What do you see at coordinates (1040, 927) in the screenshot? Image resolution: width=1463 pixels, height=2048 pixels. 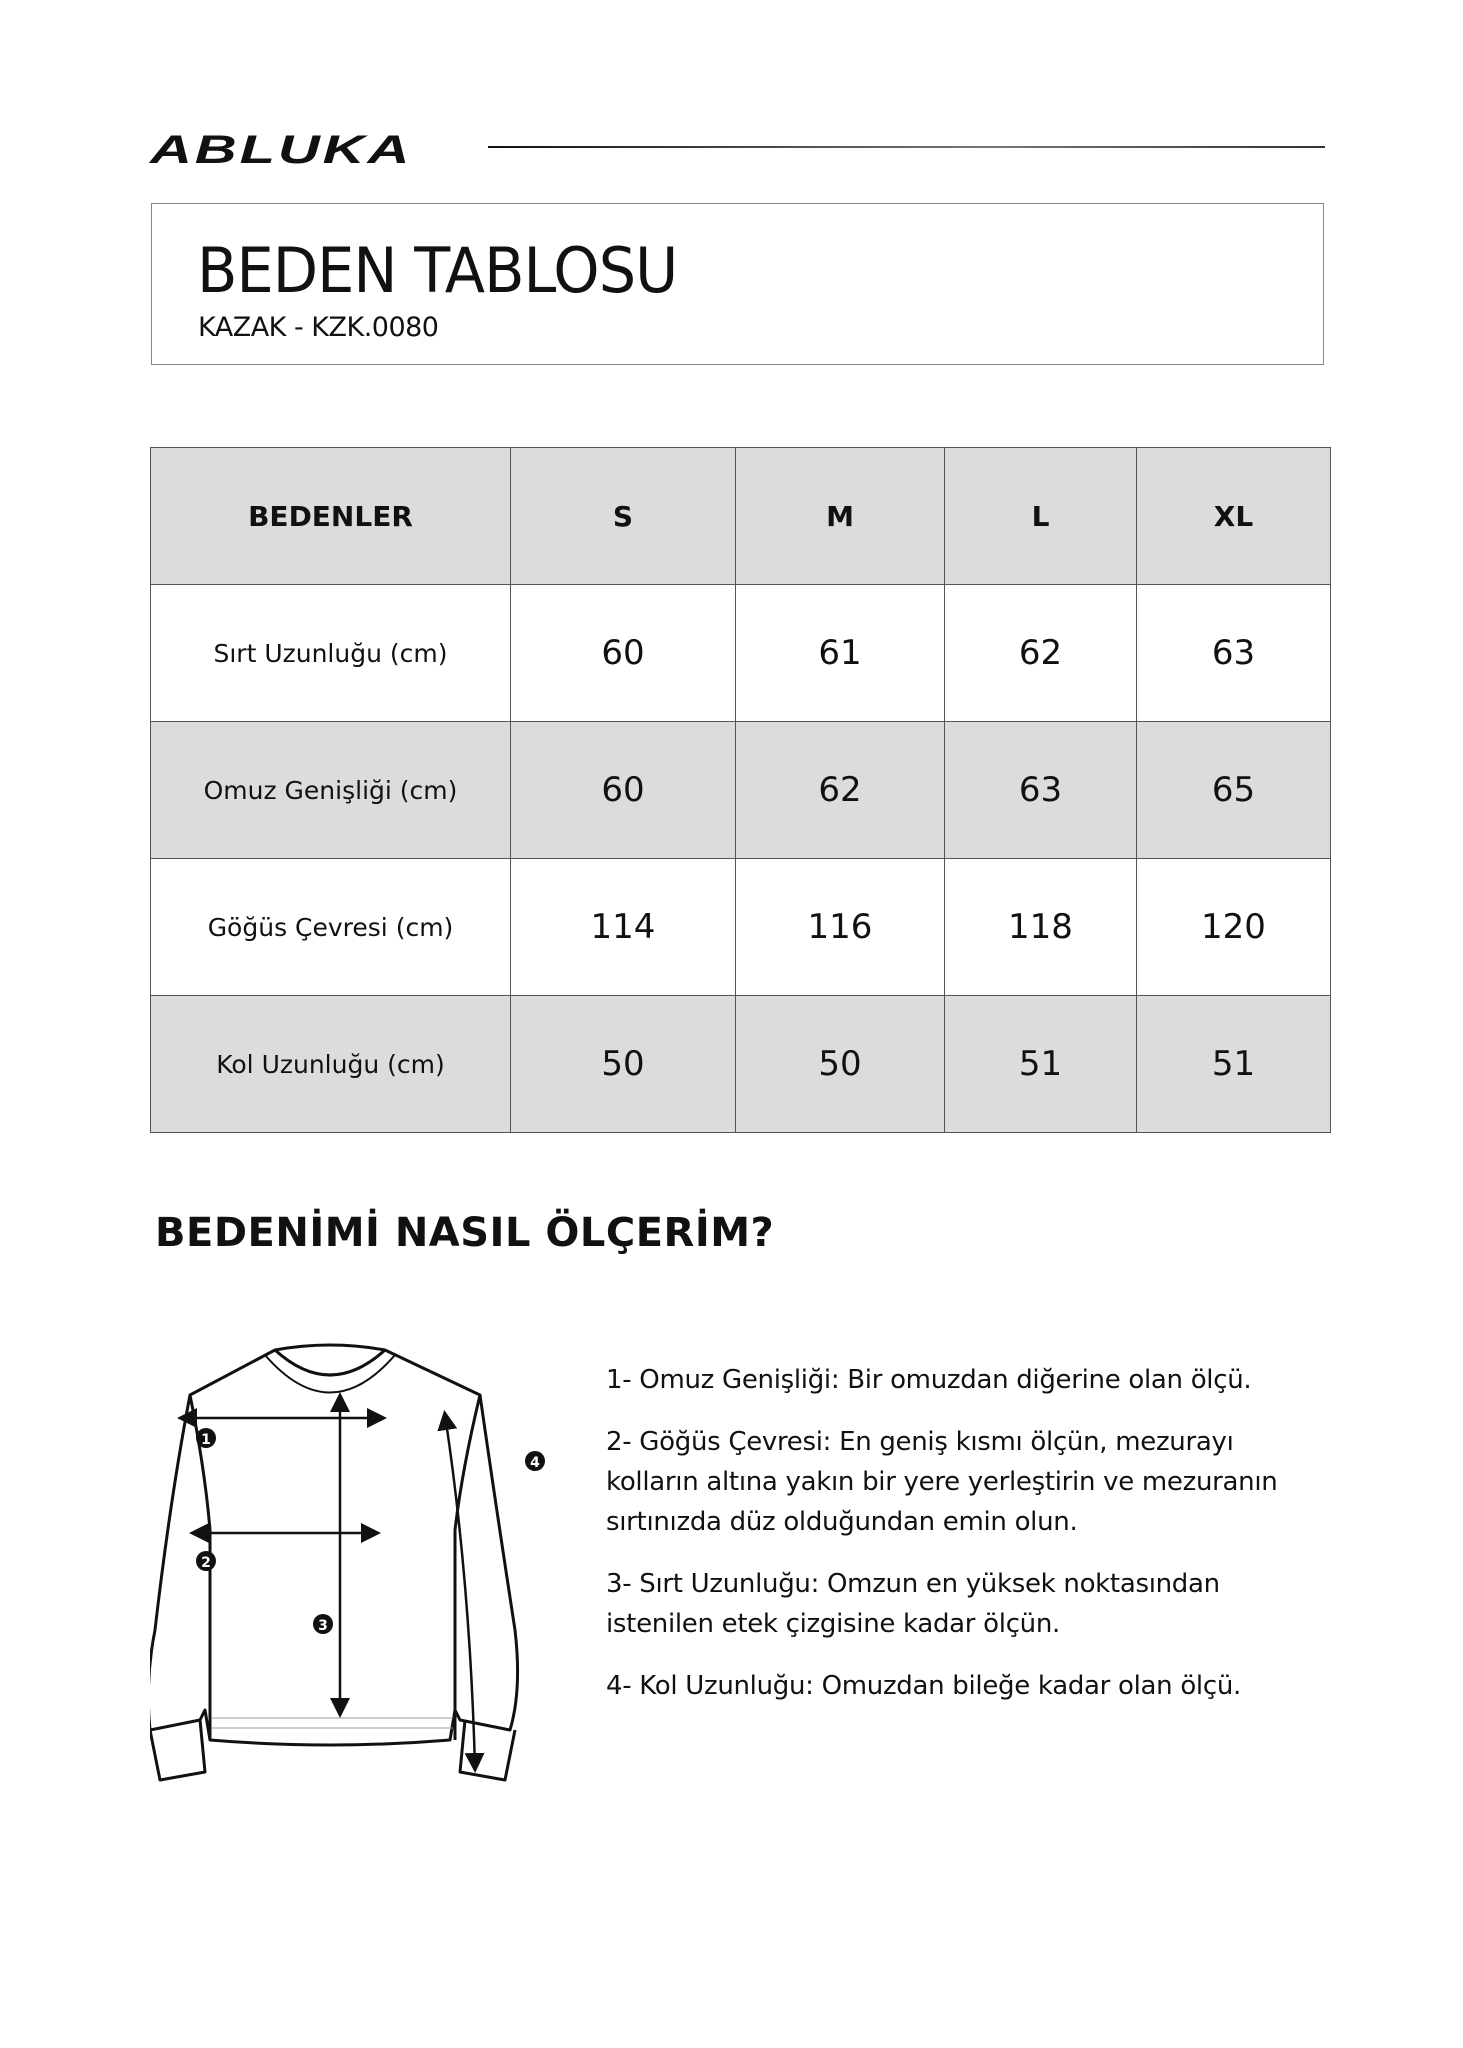 I see `cell: 118` at bounding box center [1040, 927].